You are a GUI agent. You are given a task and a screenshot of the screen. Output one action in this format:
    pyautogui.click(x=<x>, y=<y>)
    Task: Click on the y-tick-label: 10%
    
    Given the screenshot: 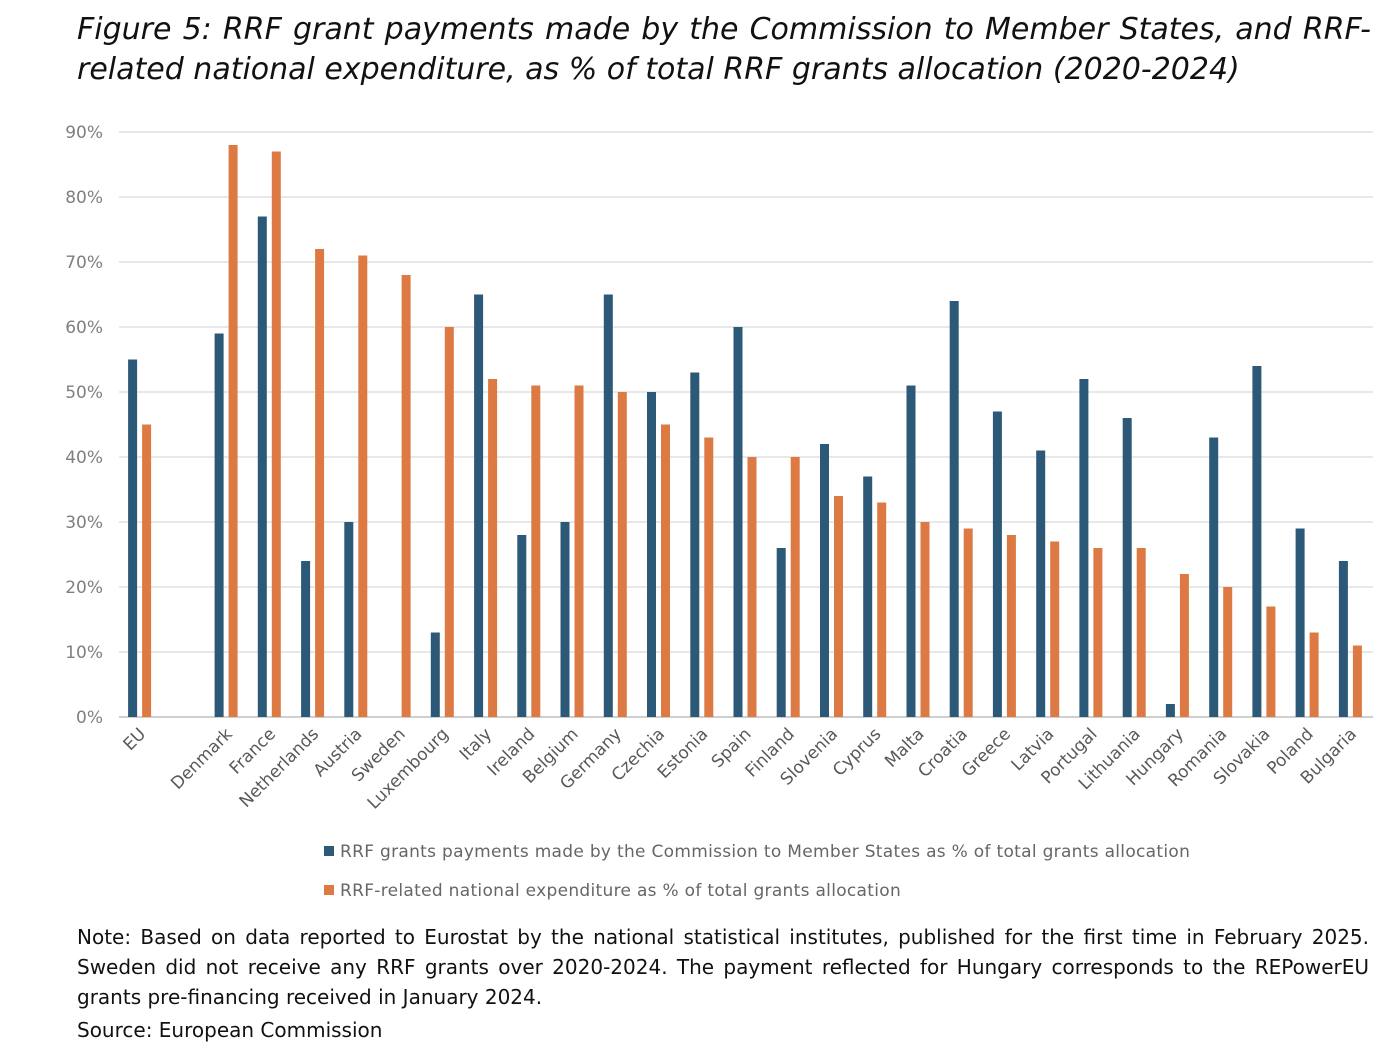 What is the action you would take?
    pyautogui.click(x=84, y=653)
    